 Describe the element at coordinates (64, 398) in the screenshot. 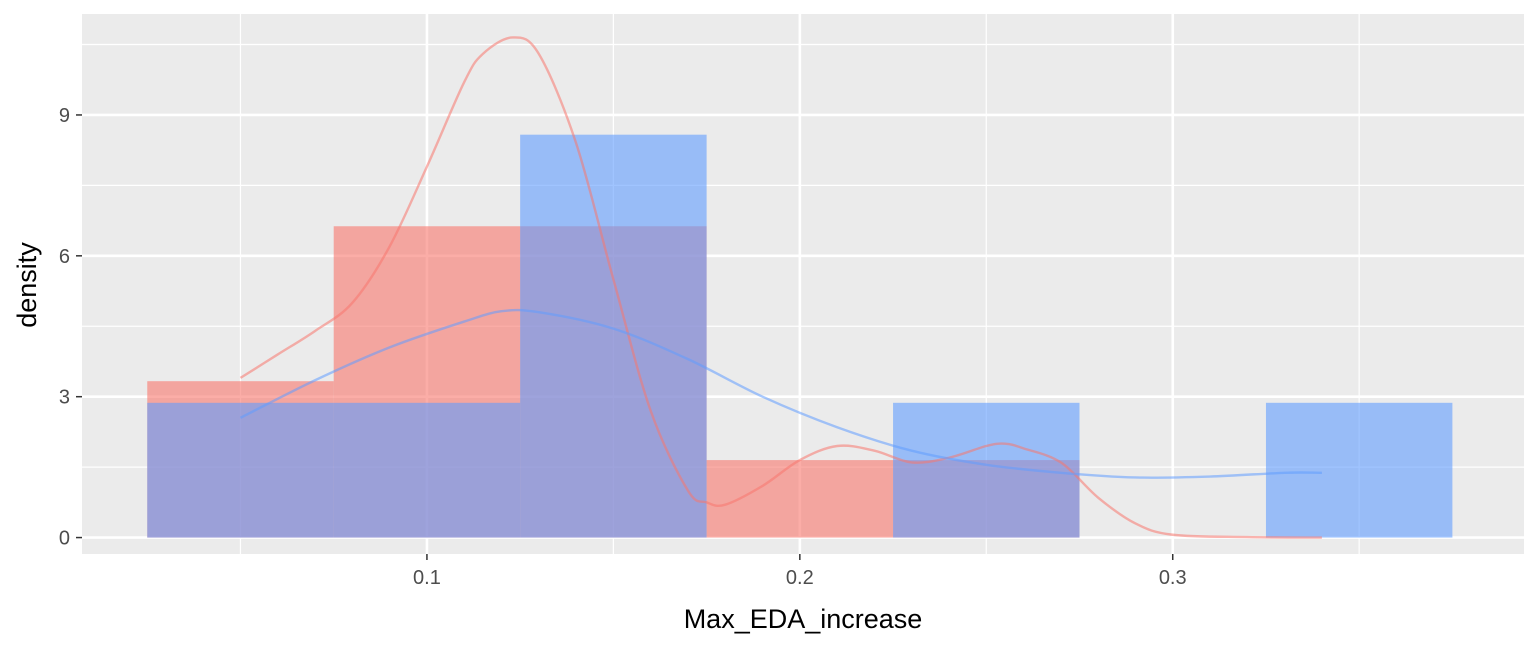

I see `y-tick-label: 3` at that location.